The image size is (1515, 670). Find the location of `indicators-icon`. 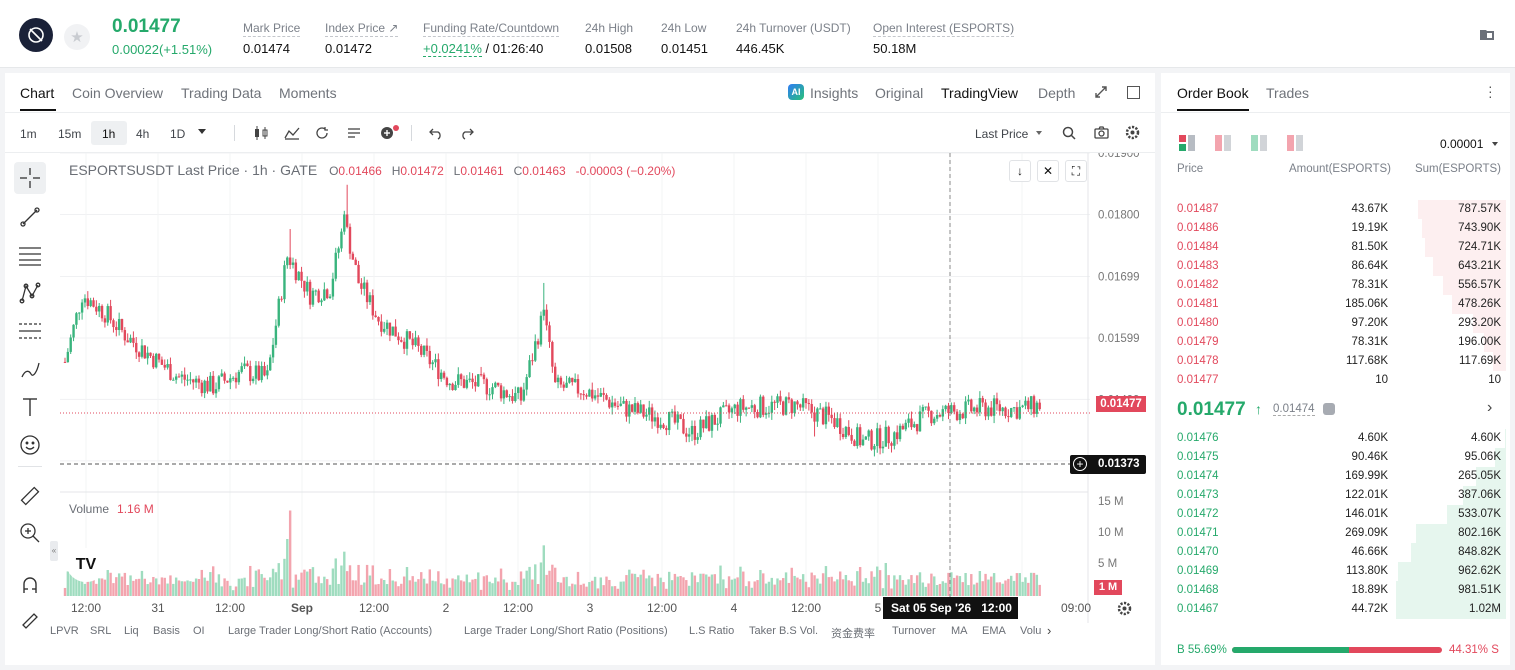

indicators-icon is located at coordinates (292, 135).